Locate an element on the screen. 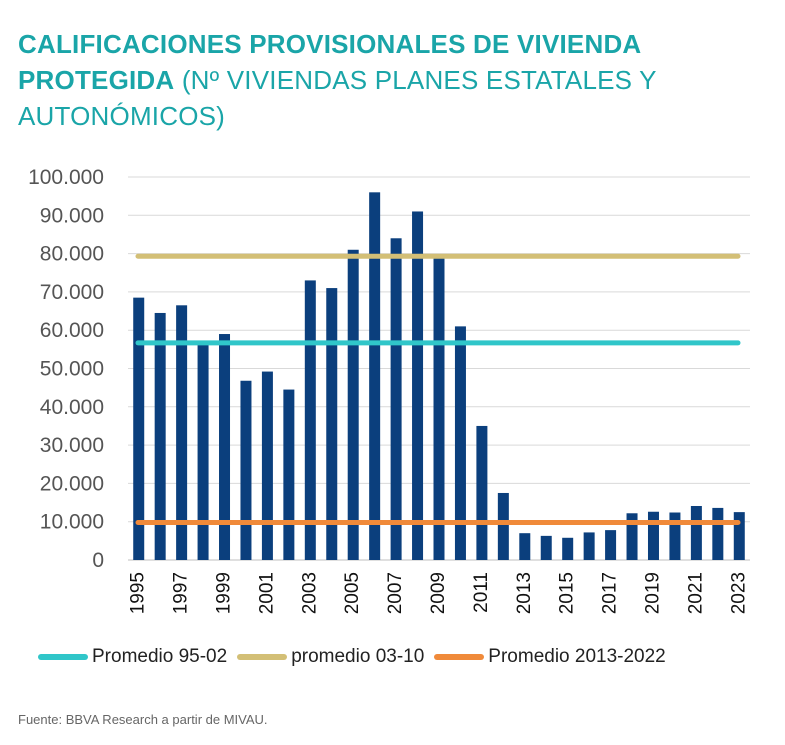  y-tick-label: 30.000 is located at coordinates (72, 445).